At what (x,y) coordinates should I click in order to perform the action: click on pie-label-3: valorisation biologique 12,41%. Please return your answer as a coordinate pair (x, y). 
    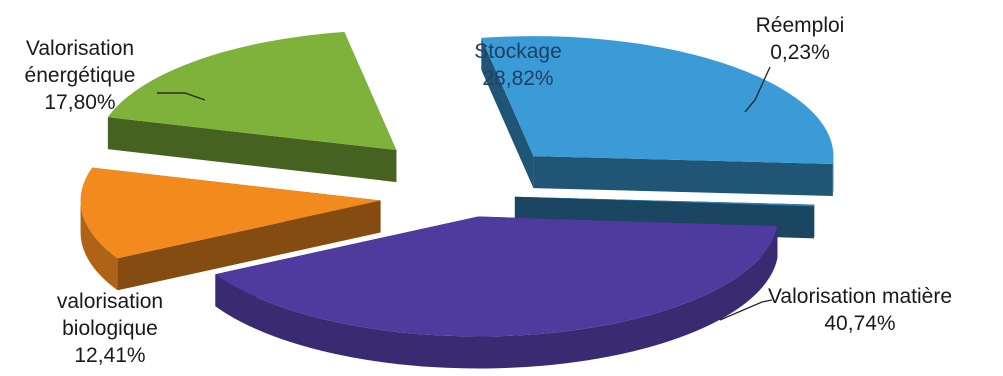
    Looking at the image, I should click on (110, 328).